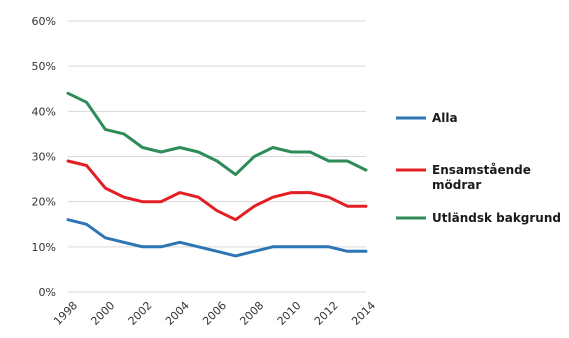  I want to click on y-tick-label: 40%, so click(44, 111).